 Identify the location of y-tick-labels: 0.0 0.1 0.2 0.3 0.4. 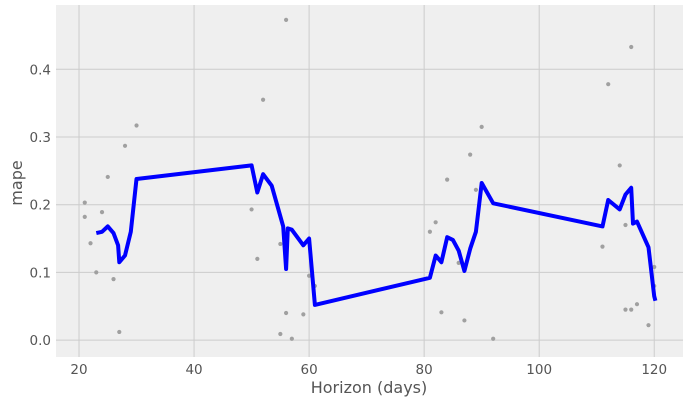
(40, 205).